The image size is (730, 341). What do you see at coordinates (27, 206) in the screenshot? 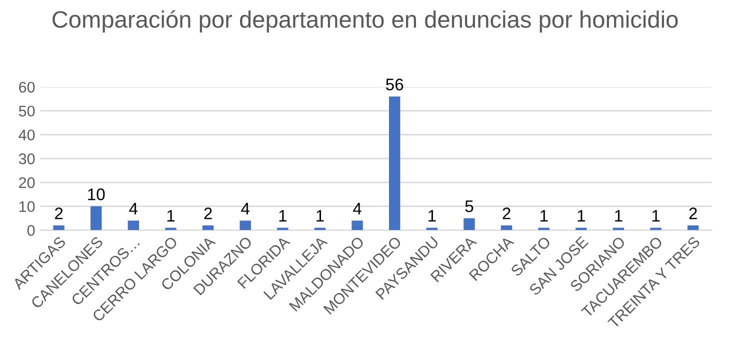
I see `y-tick-label: 10` at bounding box center [27, 206].